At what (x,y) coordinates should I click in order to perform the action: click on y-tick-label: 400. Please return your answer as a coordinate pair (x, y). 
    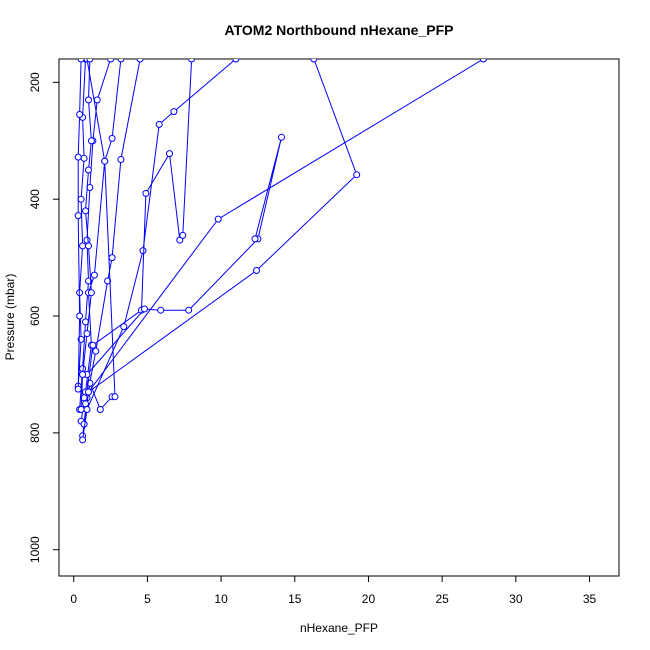
    Looking at the image, I should click on (35, 199).